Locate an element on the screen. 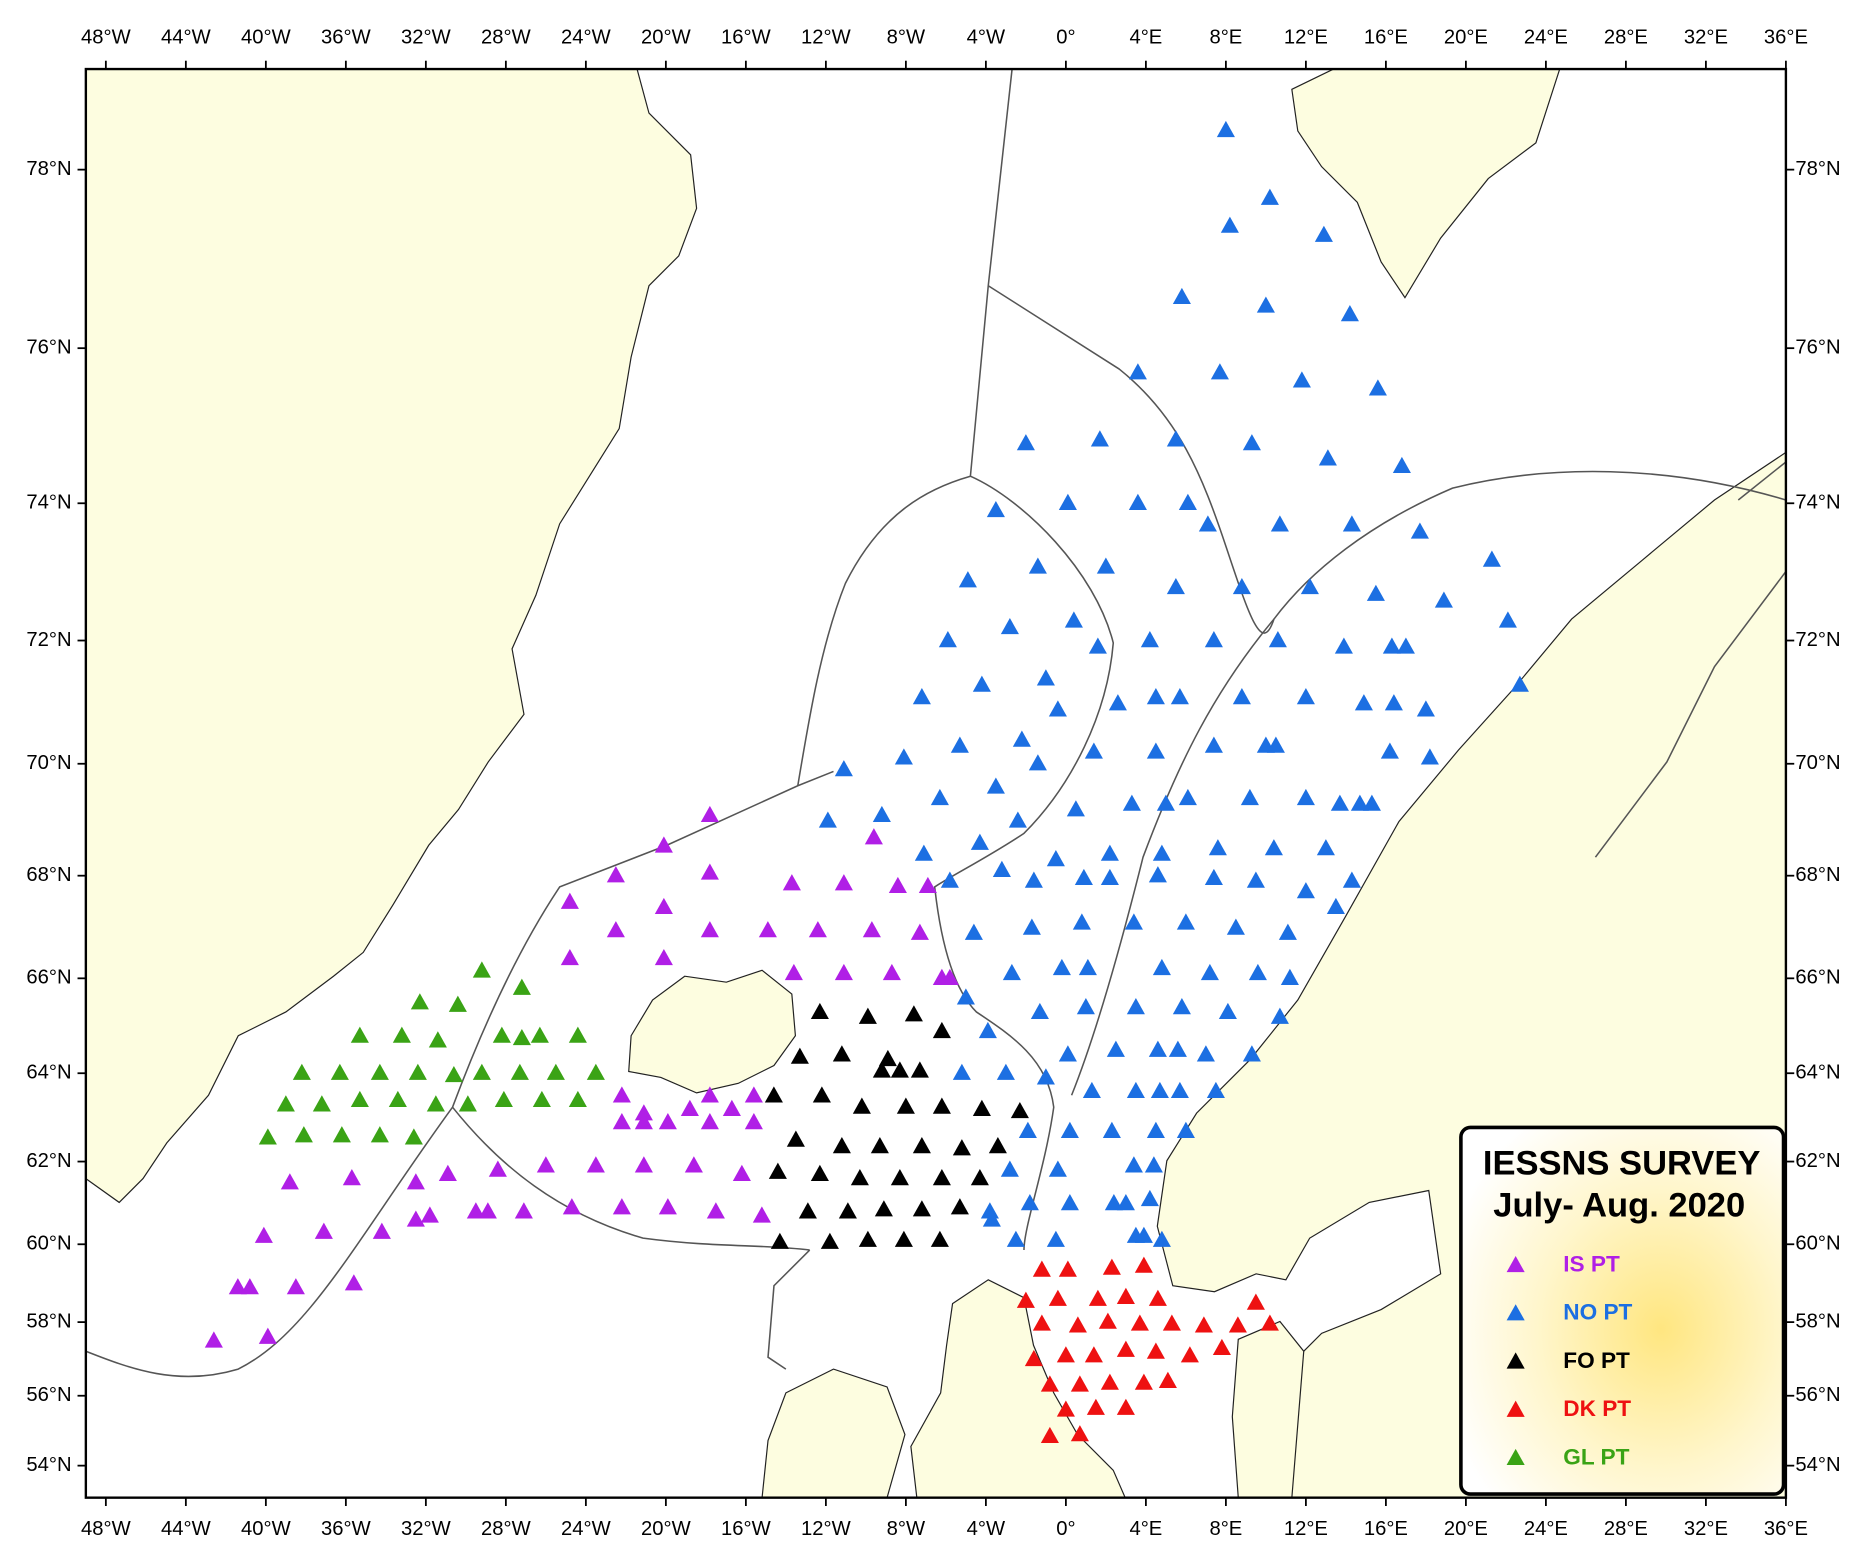 This screenshot has height=1556, width=1867. x-tick-label: 24°W is located at coordinates (586, 37).